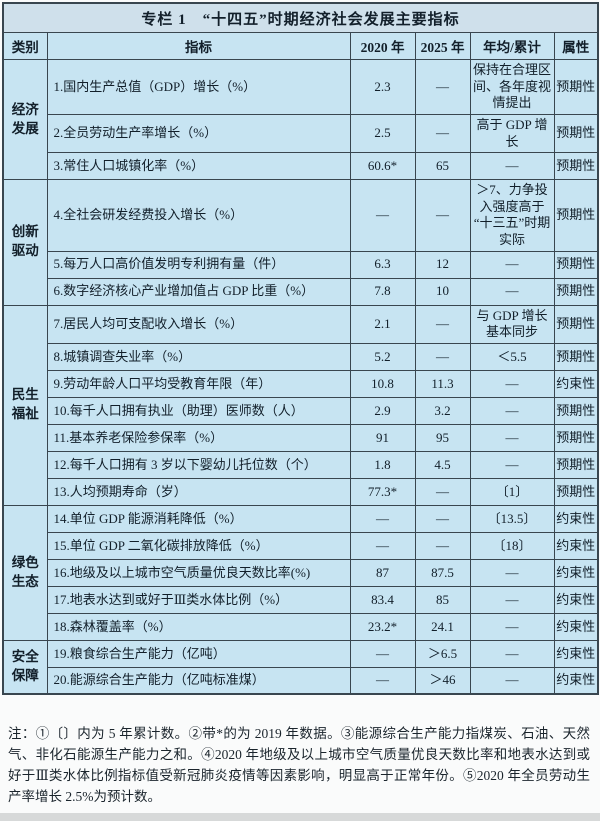 The height and width of the screenshot is (821, 600). I want to click on annual-cell: 与 GDP 增长基本同步, so click(512, 324).